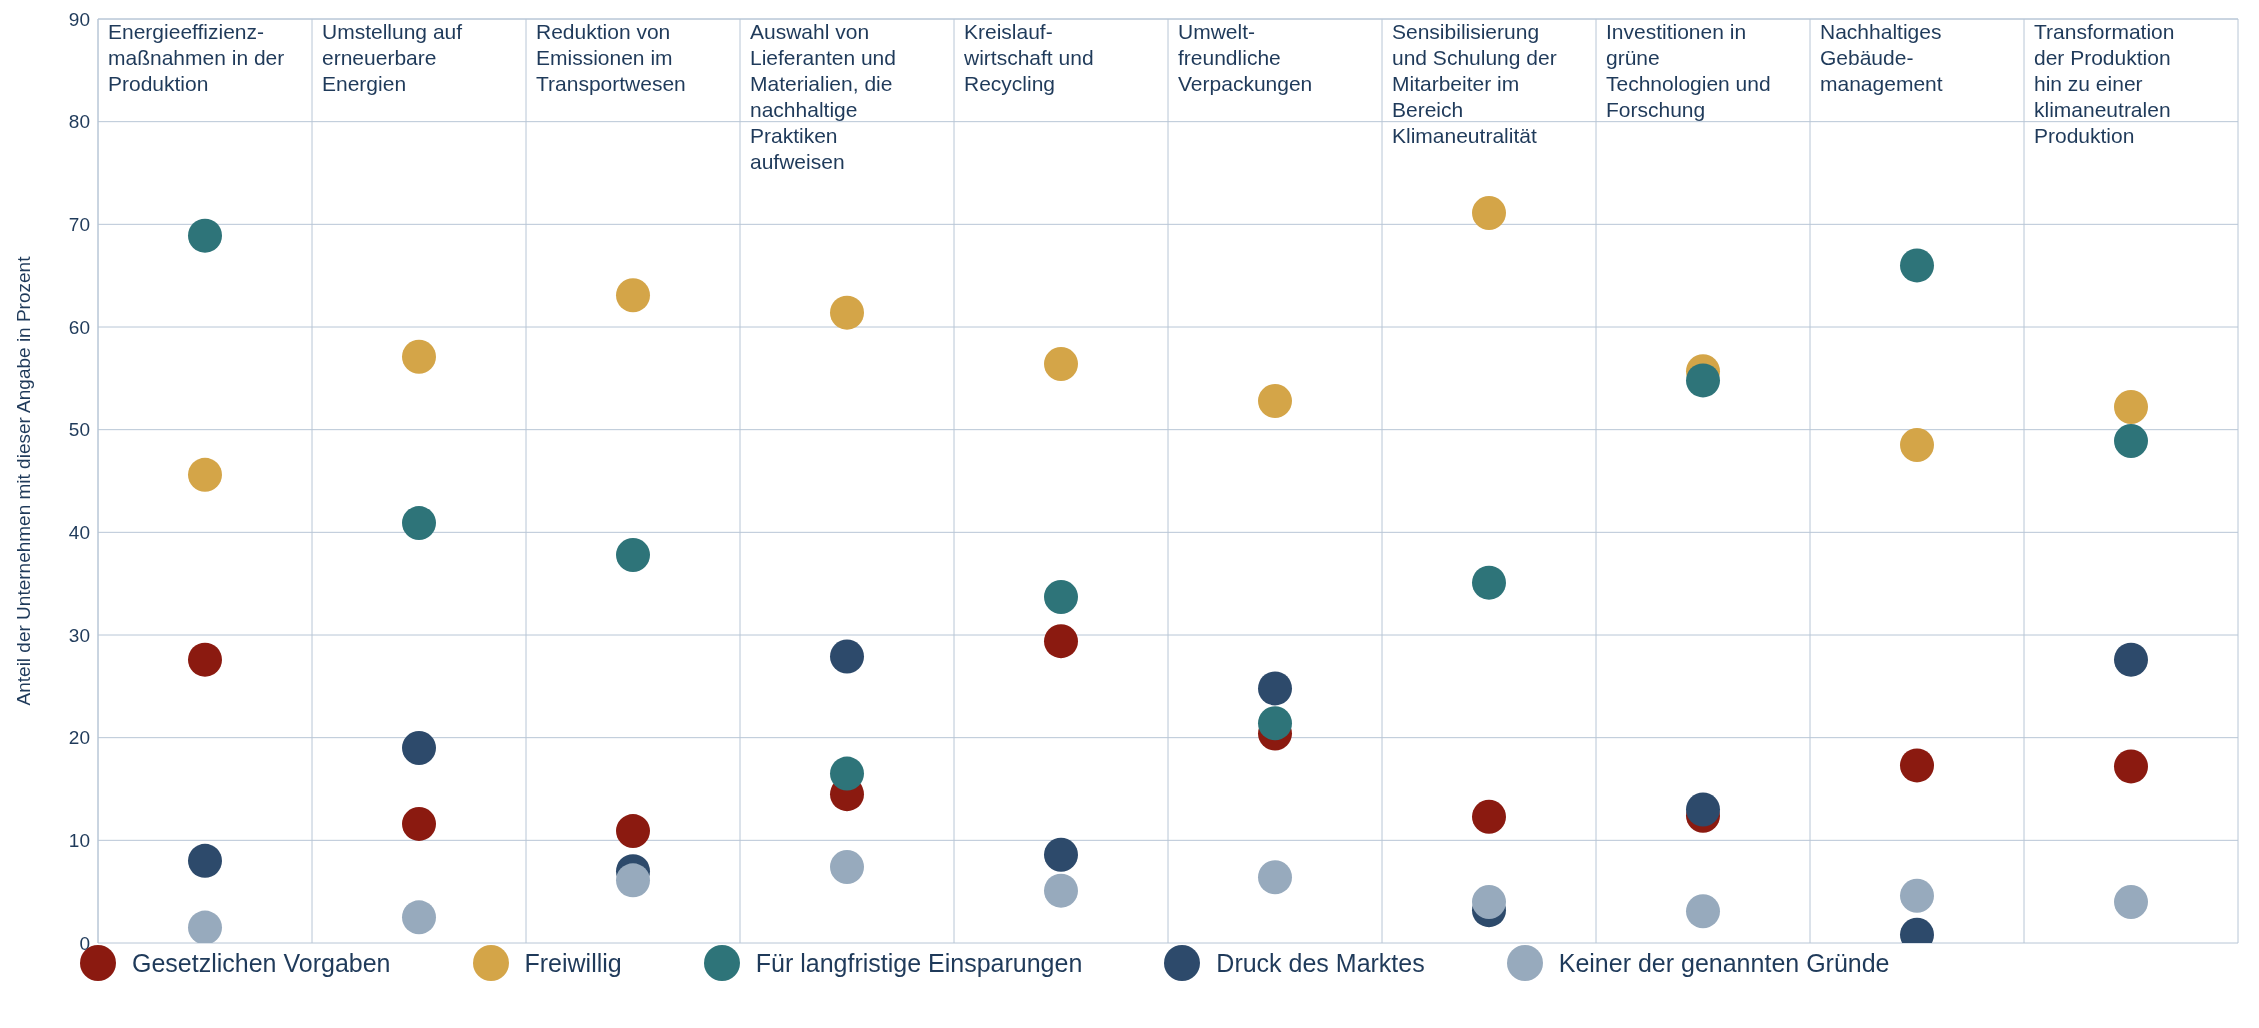 This screenshot has width=2259, height=1028. I want to click on x-tick-label: Kreislauf-wirtschaft und Recycling, so click(1028, 57).